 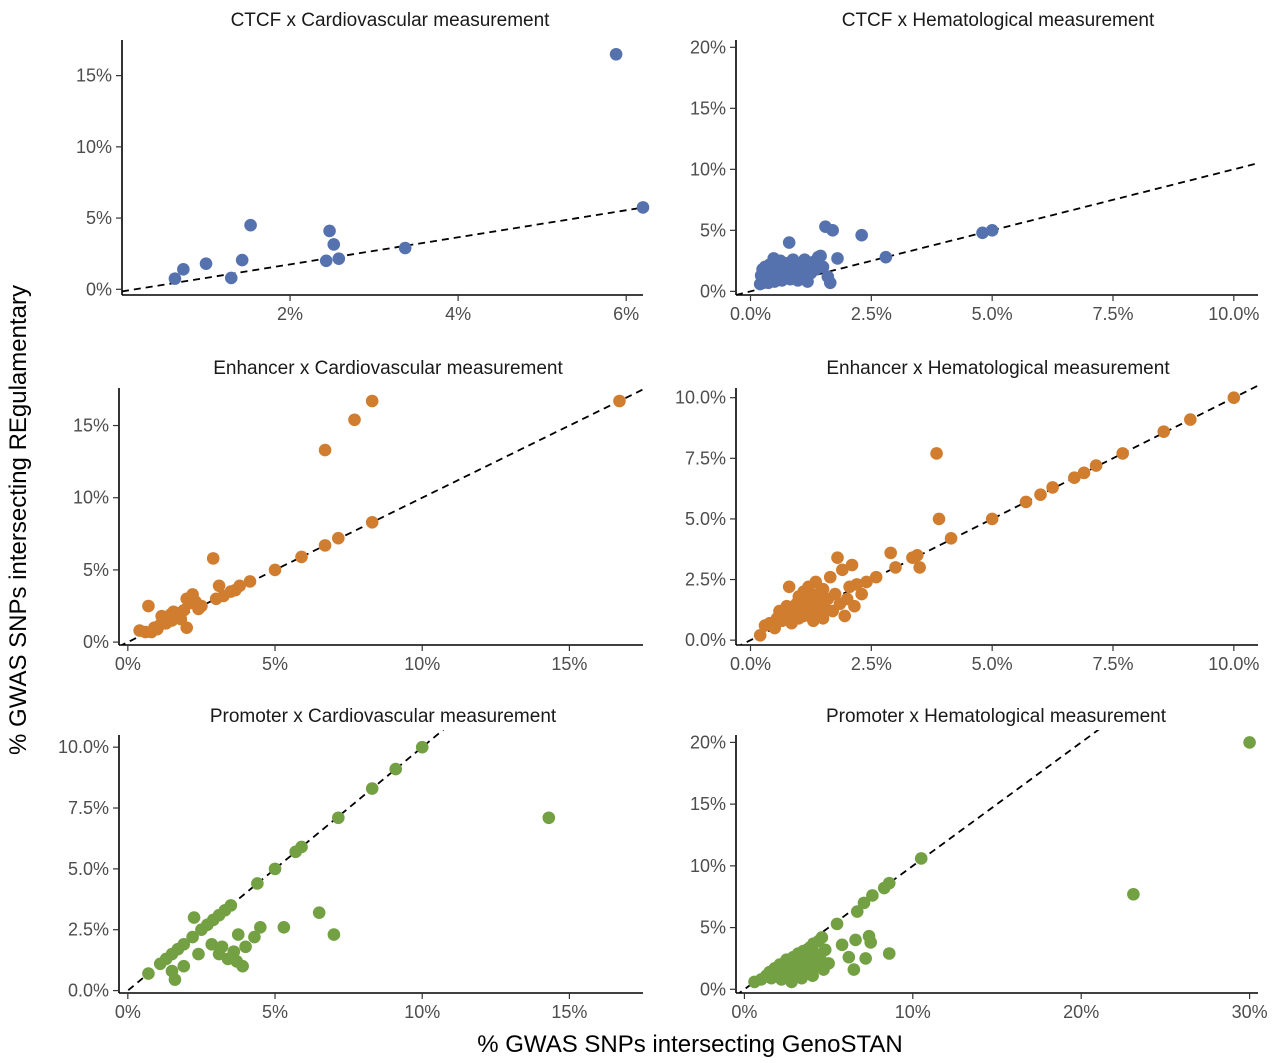 I want to click on x-tick-label: 5%, so click(x=275, y=1012).